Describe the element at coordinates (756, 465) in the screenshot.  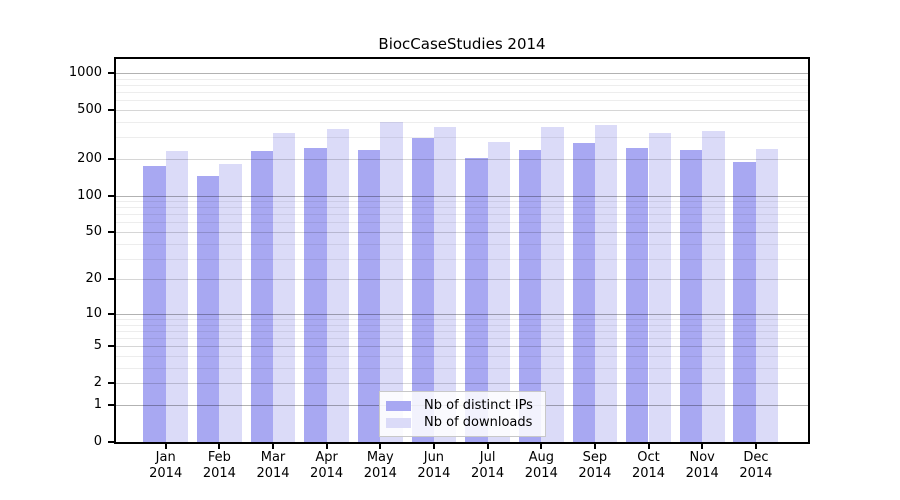
I see `x-tick-label-dec: Dec 2014` at that location.